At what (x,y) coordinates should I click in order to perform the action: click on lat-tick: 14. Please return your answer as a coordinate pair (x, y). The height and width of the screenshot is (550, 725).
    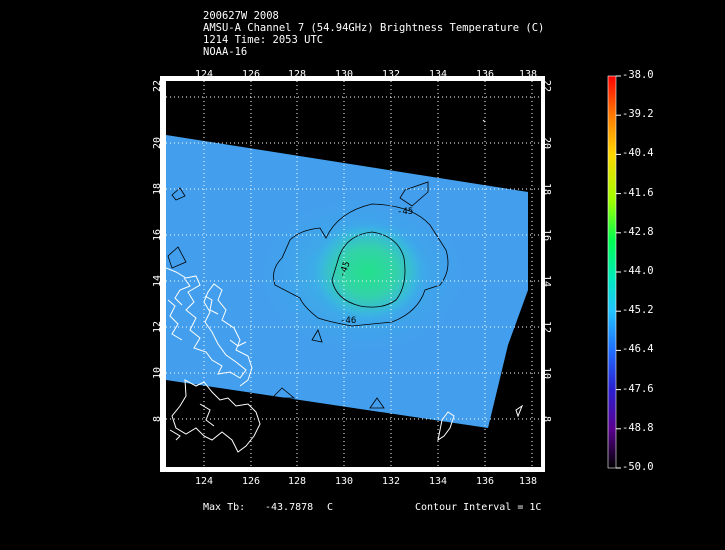
    Looking at the image, I should click on (157, 281).